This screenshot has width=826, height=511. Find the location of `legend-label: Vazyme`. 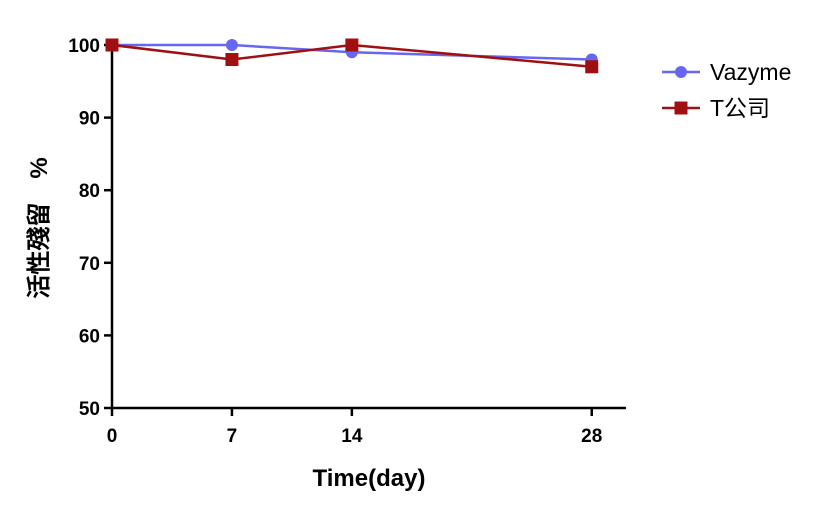

legend-label: Vazyme is located at coordinates (750, 72).